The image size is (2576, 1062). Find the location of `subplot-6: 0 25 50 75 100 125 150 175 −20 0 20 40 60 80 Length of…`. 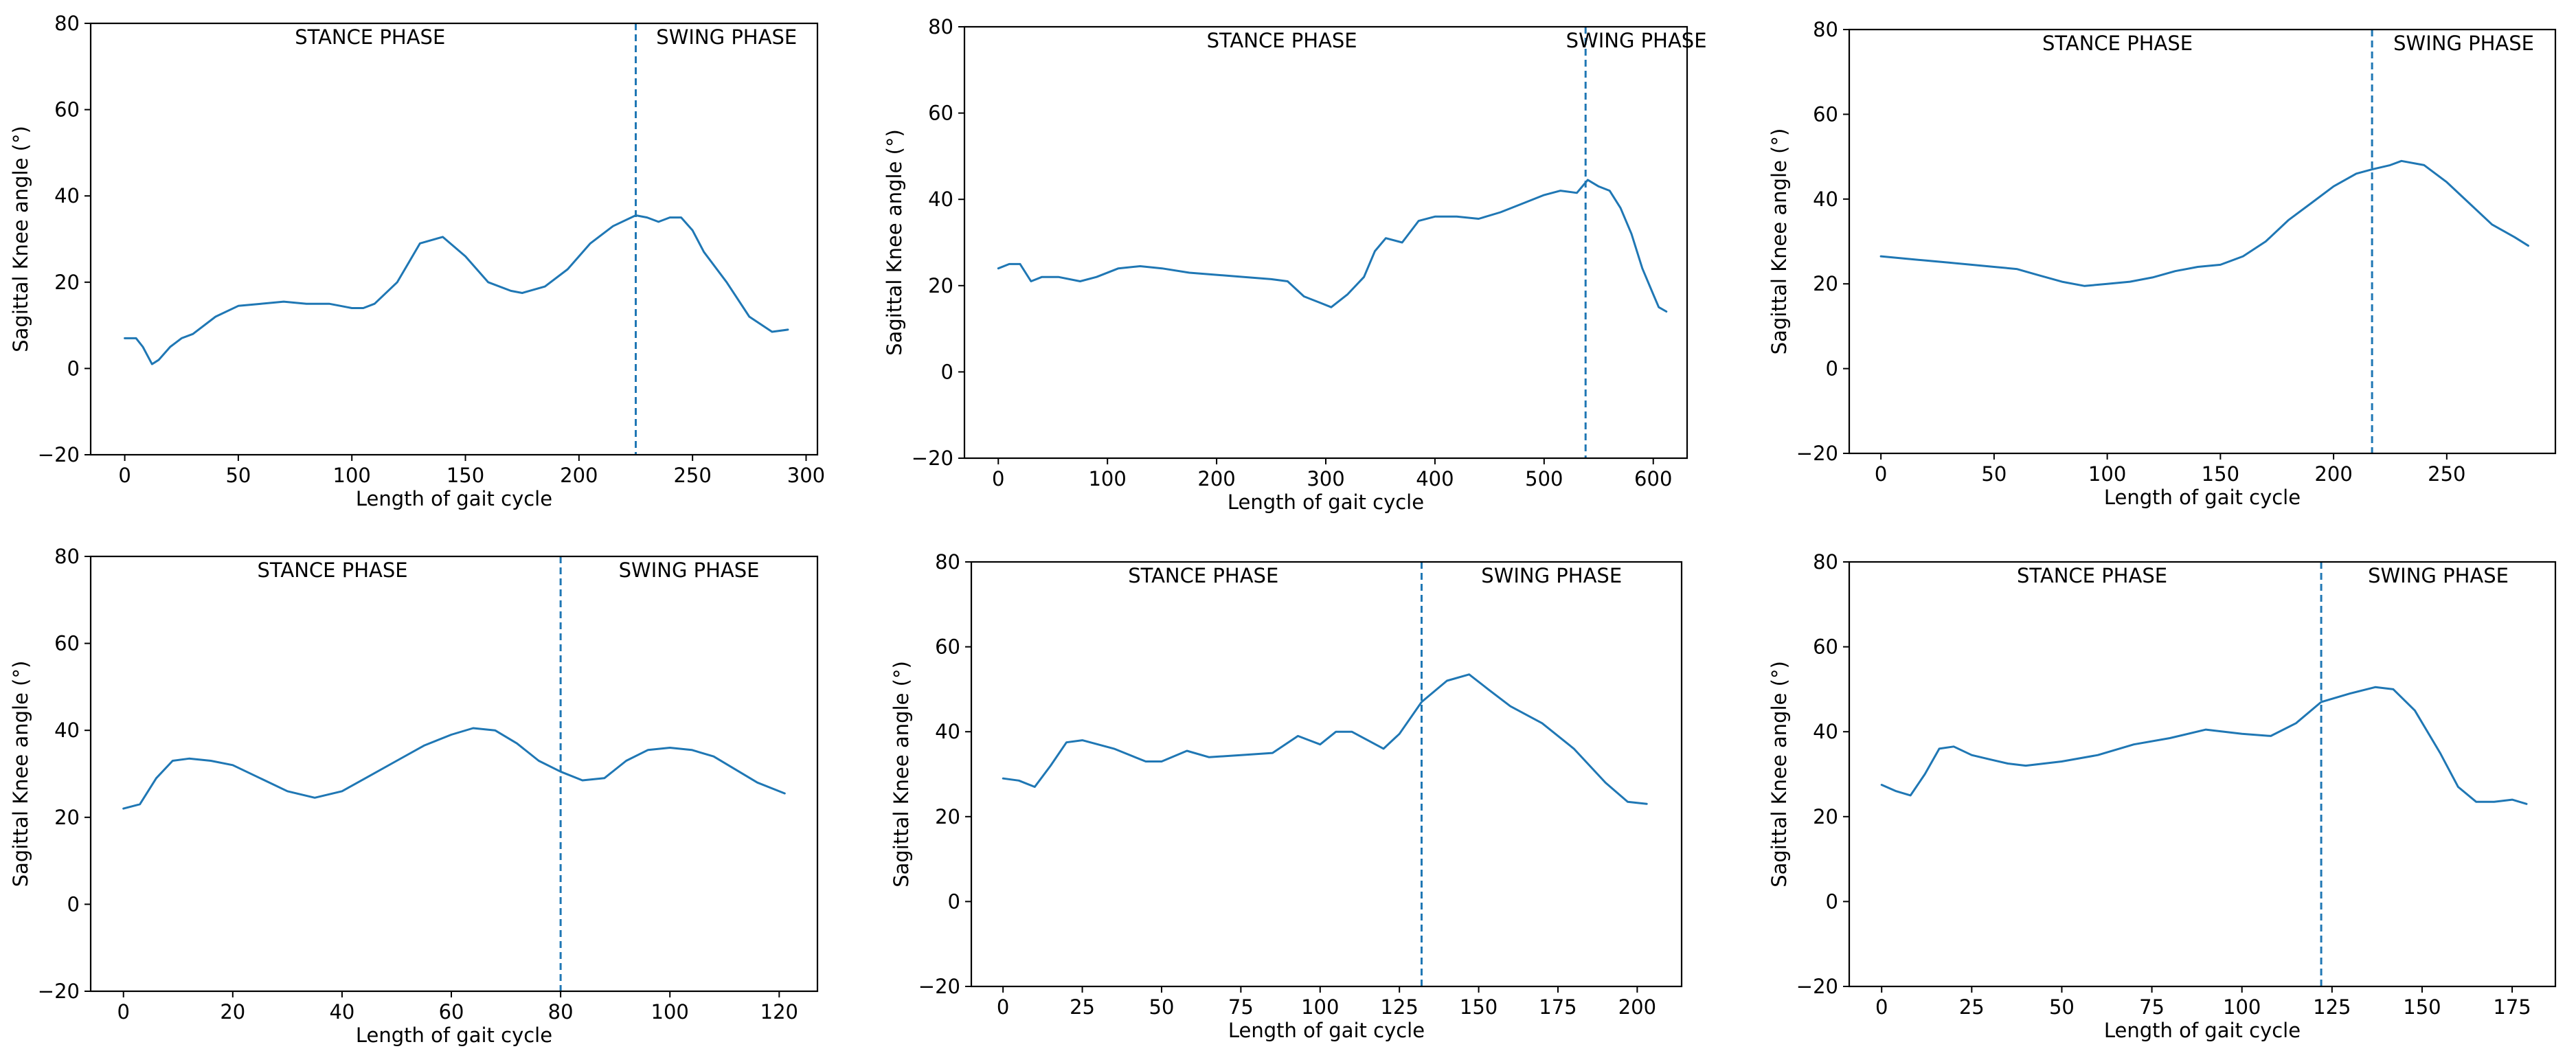

subplot-6: 0 25 50 75 100 125 150 175 −20 0 20 40 60 80 Length of… is located at coordinates (2162, 796).